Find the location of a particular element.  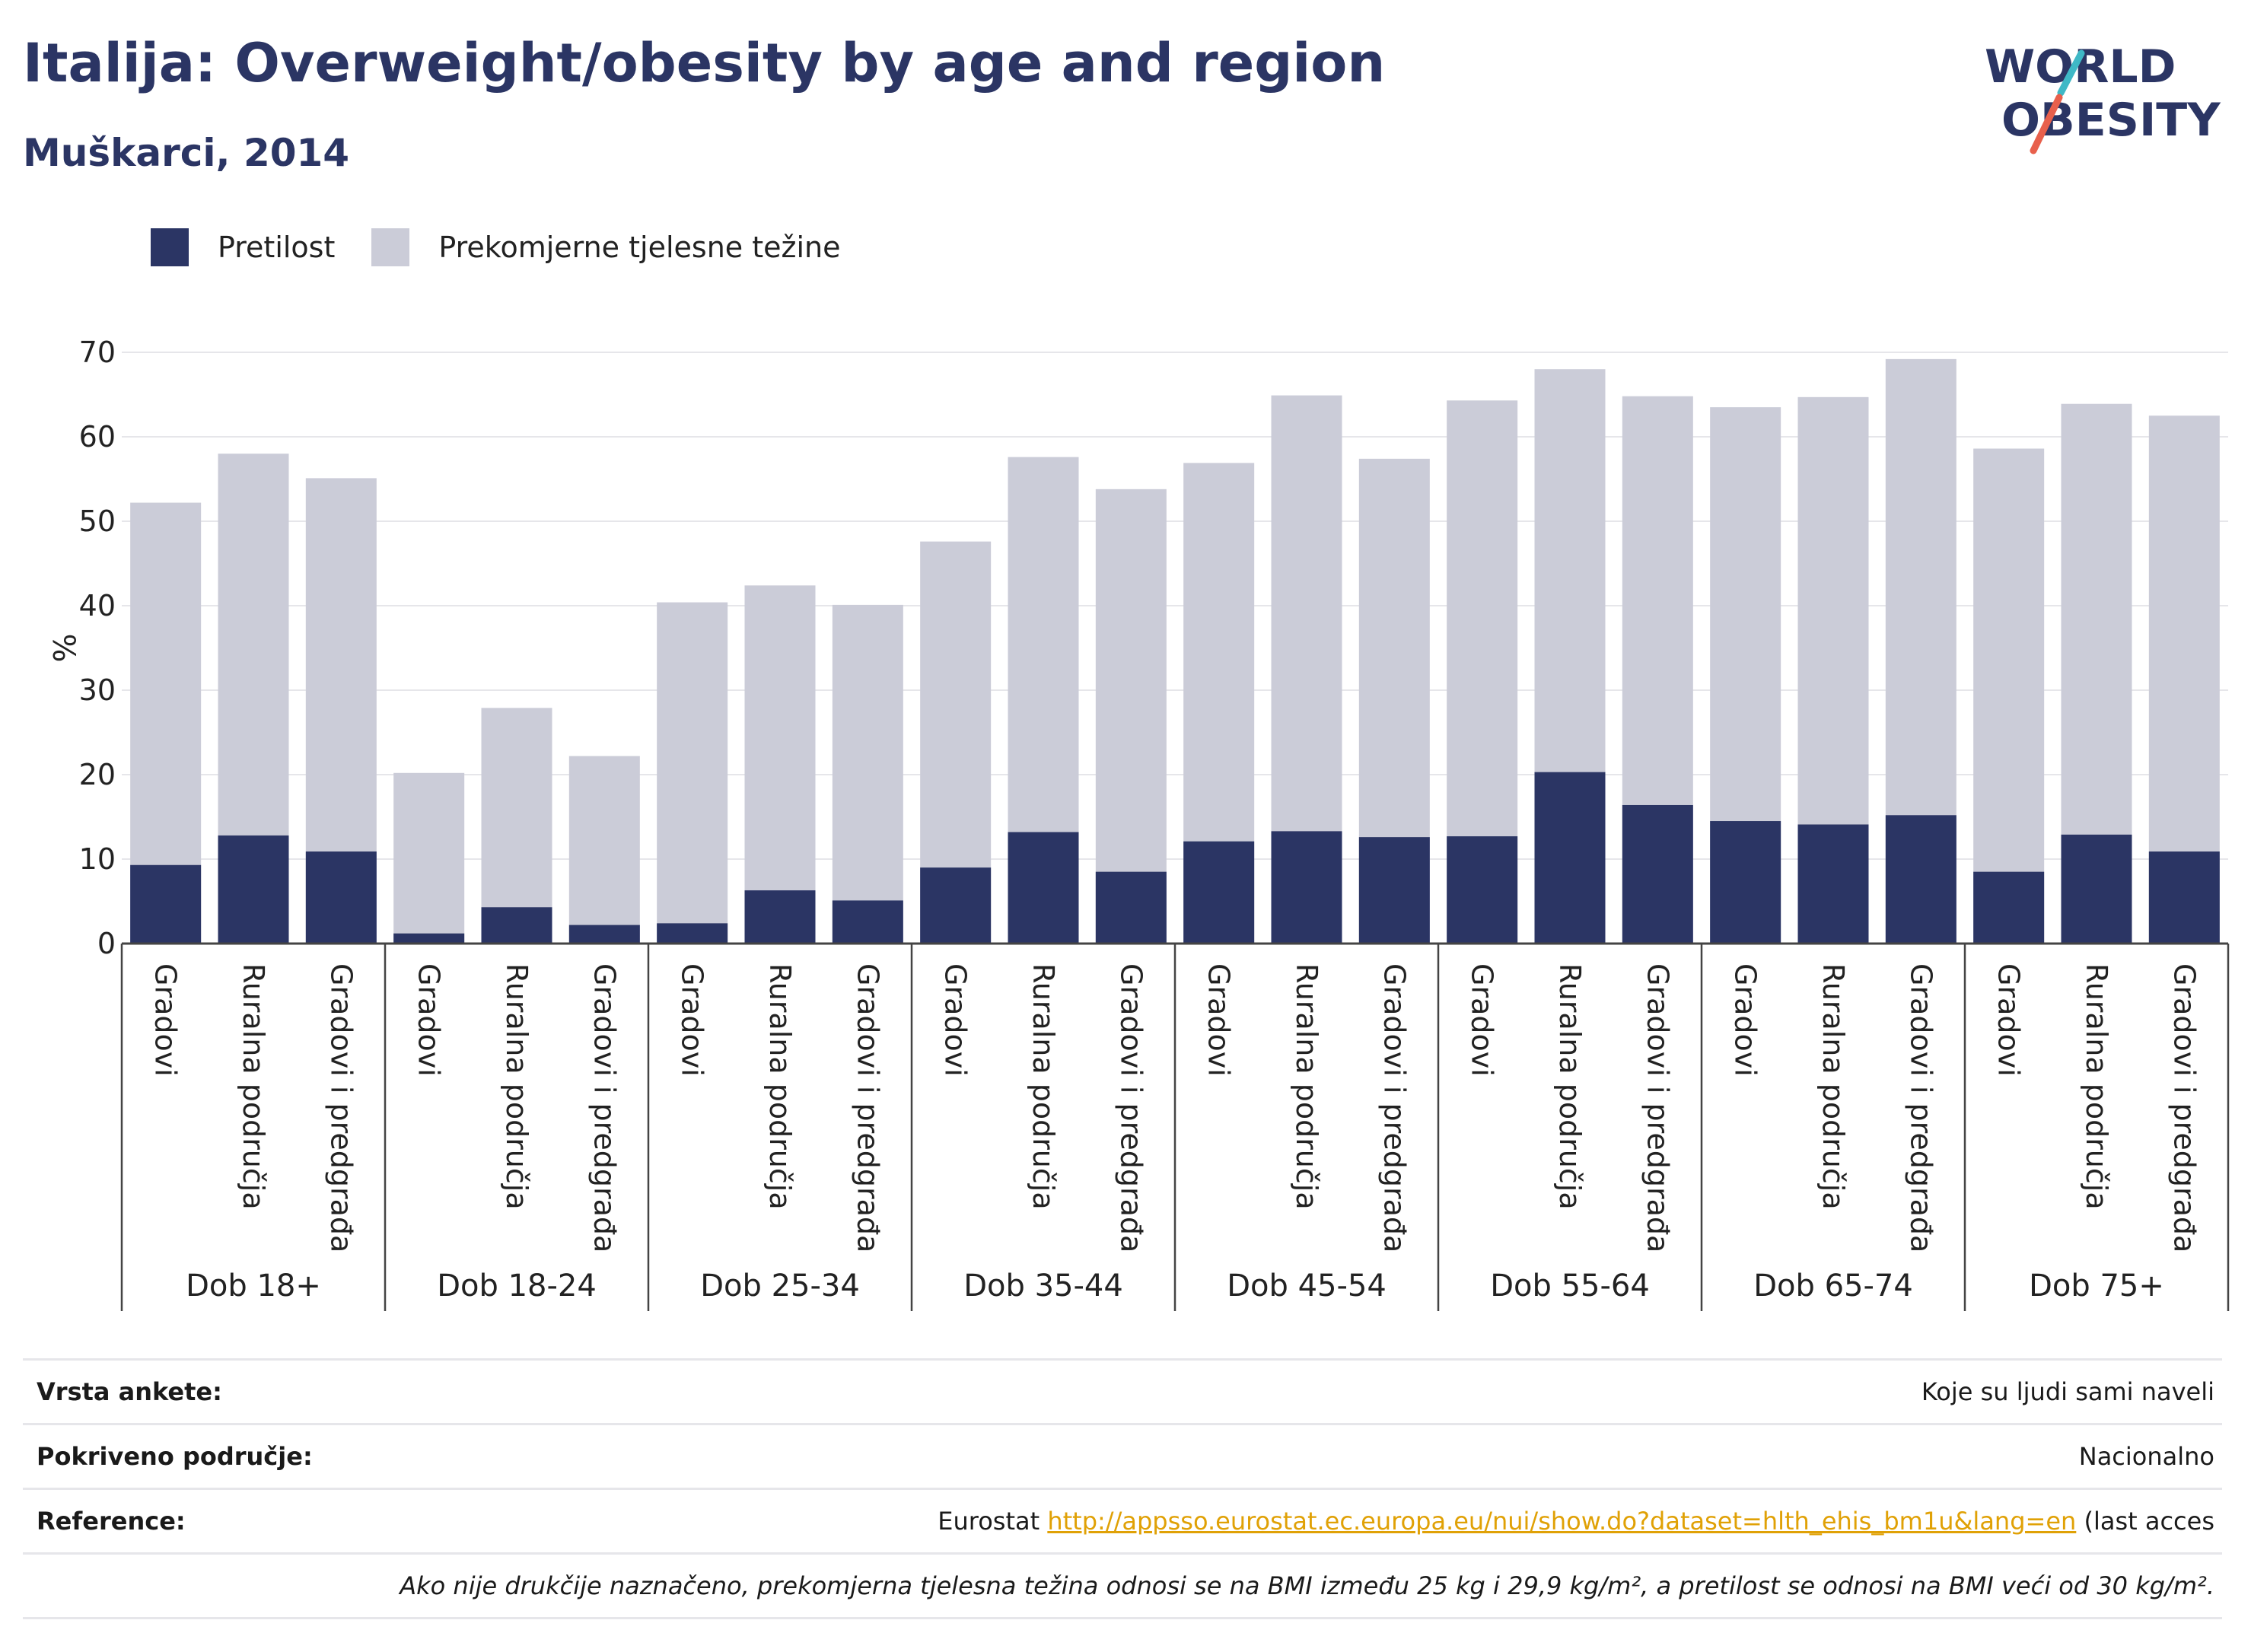

group-label: Dob 55-64 is located at coordinates (1570, 1285).